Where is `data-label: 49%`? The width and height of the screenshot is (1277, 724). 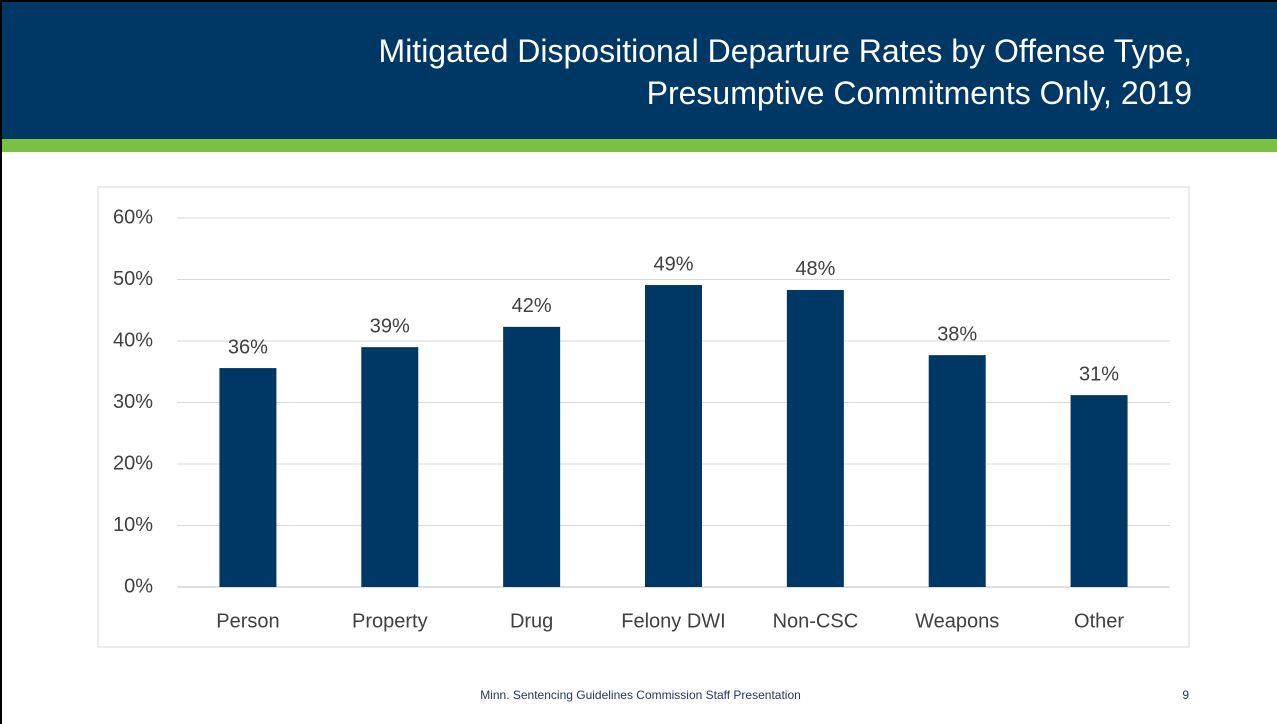
data-label: 49% is located at coordinates (673, 264).